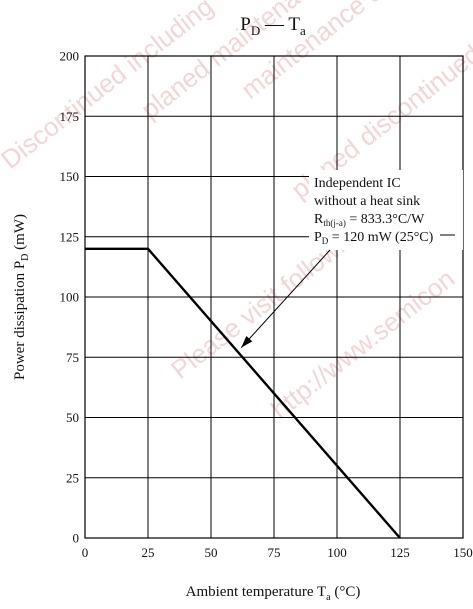 The image size is (473, 609). Describe the element at coordinates (367, 201) in the screenshot. I see `annotation-line-2: without a heat sink` at that location.